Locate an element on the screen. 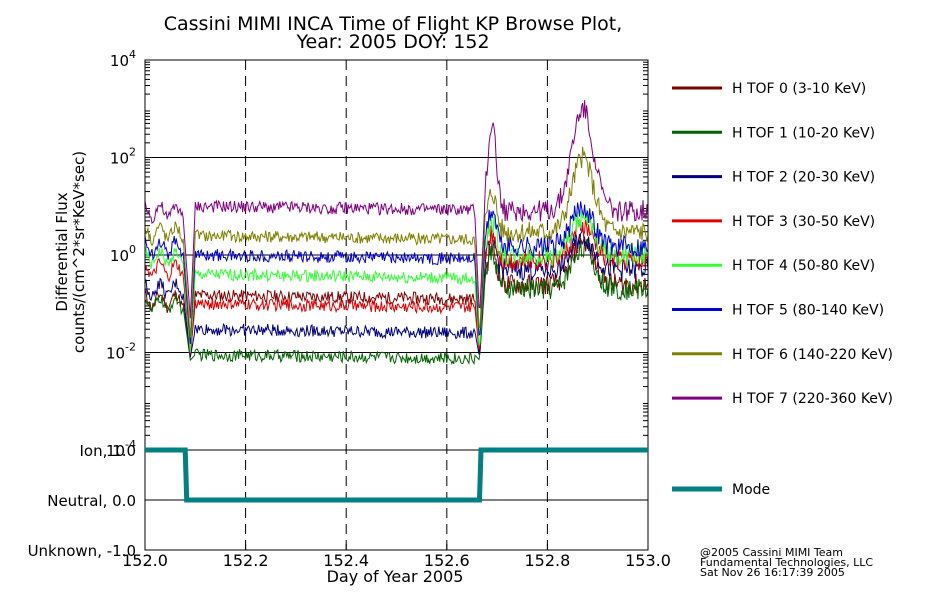 This screenshot has width=950, height=600. mode-tick-label: Neutral, 0.0 is located at coordinates (91, 501).